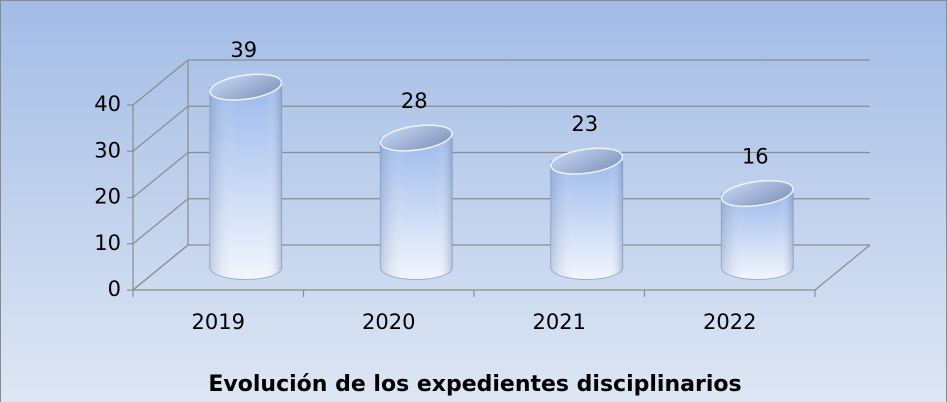  Describe the element at coordinates (842, 267) in the screenshot. I see `axis-line` at that location.